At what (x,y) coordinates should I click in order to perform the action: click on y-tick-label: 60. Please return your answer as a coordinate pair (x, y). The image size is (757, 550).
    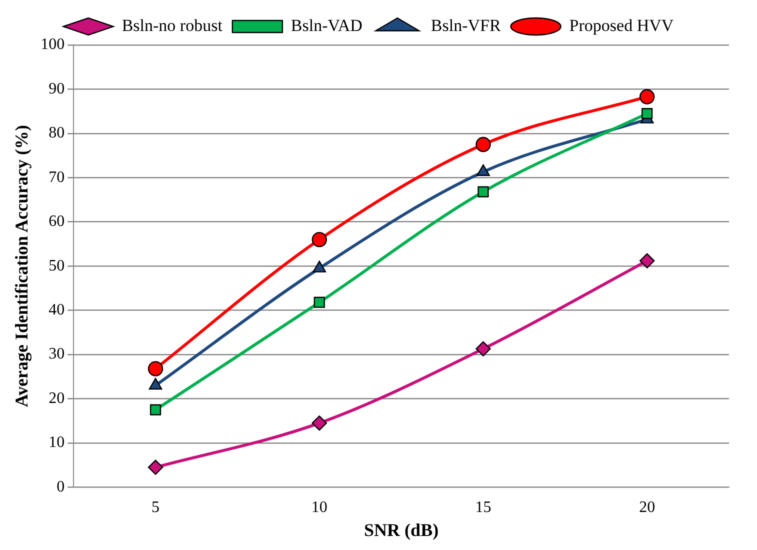
    Looking at the image, I should click on (56, 221).